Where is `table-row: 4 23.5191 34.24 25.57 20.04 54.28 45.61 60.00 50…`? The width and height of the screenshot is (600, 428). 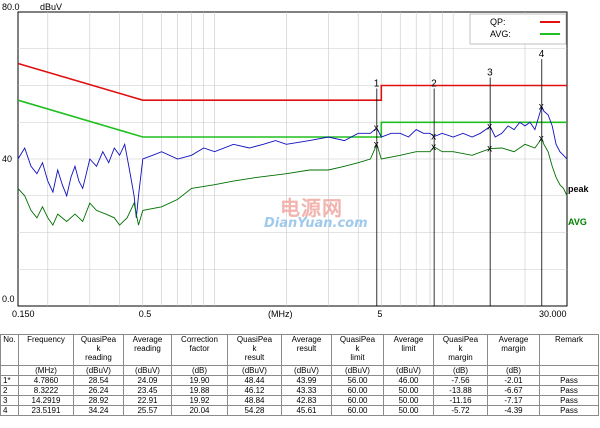
table-row: 4 23.5191 34.24 25.57 20.04 54.28 45.61 60.00 50… is located at coordinates (299, 410).